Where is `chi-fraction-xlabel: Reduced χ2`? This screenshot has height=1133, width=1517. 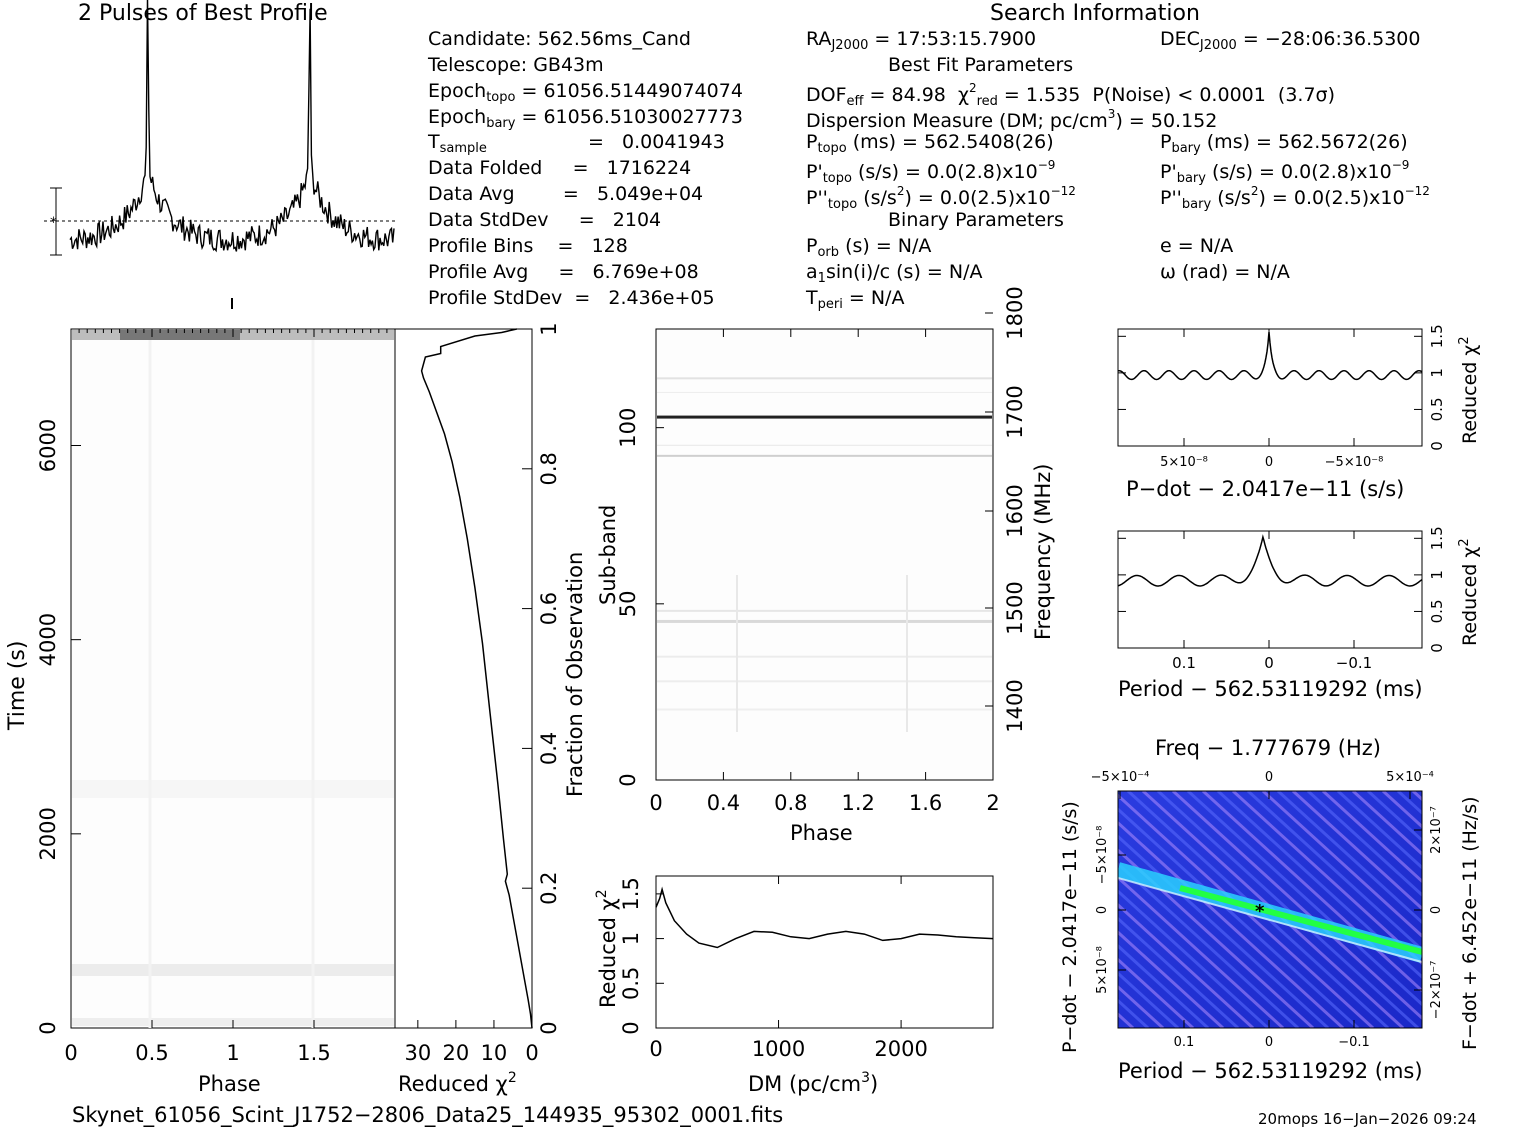 chi-fraction-xlabel: Reduced χ2 is located at coordinates (457, 1083).